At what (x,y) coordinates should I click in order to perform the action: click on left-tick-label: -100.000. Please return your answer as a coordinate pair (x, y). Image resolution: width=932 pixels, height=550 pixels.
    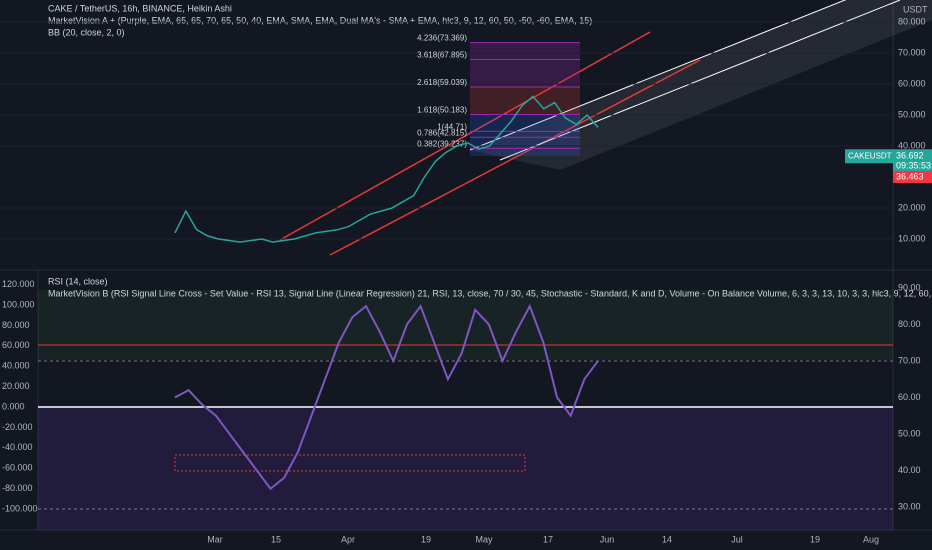
    Looking at the image, I should click on (20, 508).